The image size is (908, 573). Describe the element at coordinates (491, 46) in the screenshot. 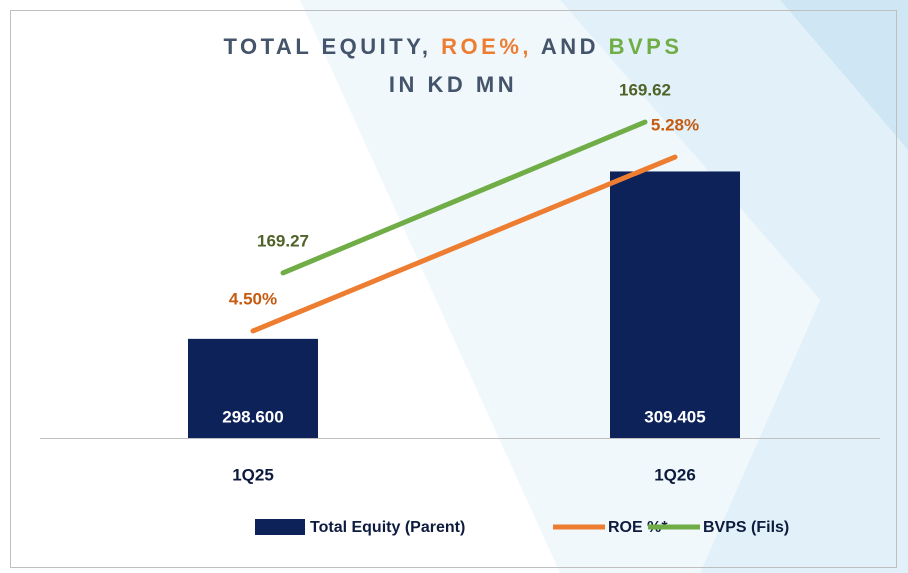

I see `title-segment: ROE%,` at that location.